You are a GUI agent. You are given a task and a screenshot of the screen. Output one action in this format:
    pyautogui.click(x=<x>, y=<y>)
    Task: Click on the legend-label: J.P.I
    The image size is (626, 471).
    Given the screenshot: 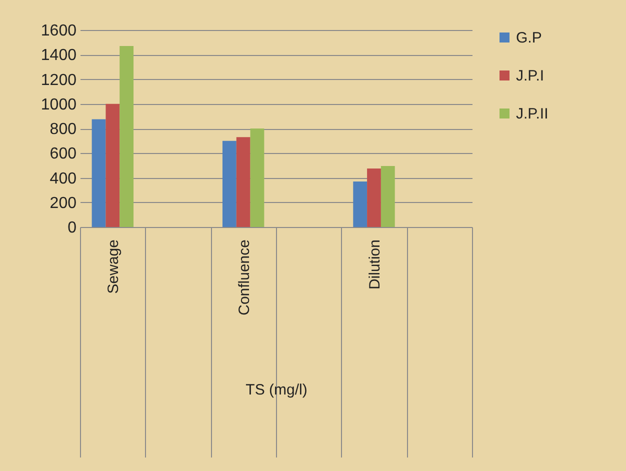 What is the action you would take?
    pyautogui.click(x=530, y=76)
    